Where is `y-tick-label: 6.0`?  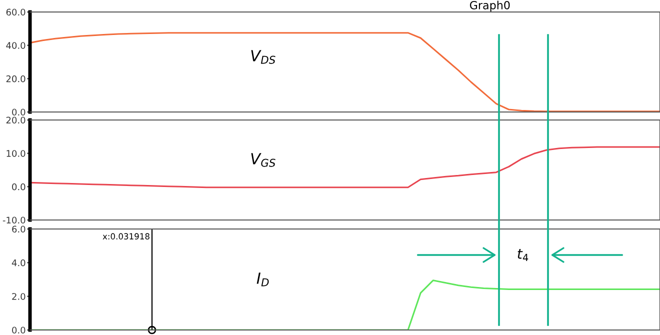
y-tick-label: 6.0 is located at coordinates (19, 229).